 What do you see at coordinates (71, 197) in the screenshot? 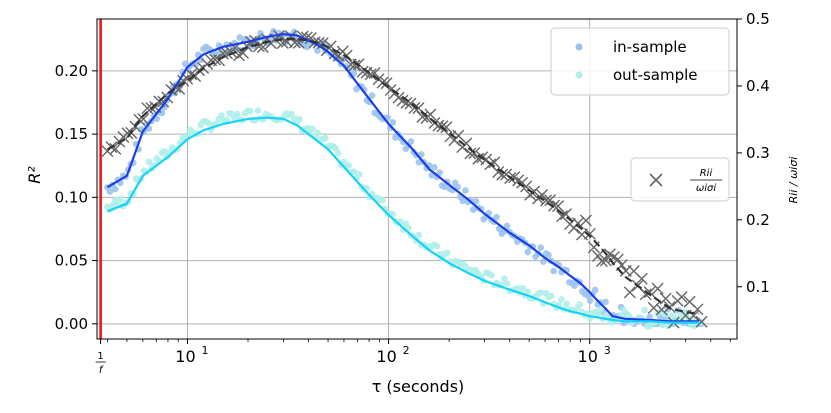
I see `y-tick-label-left: 0.10` at bounding box center [71, 197].